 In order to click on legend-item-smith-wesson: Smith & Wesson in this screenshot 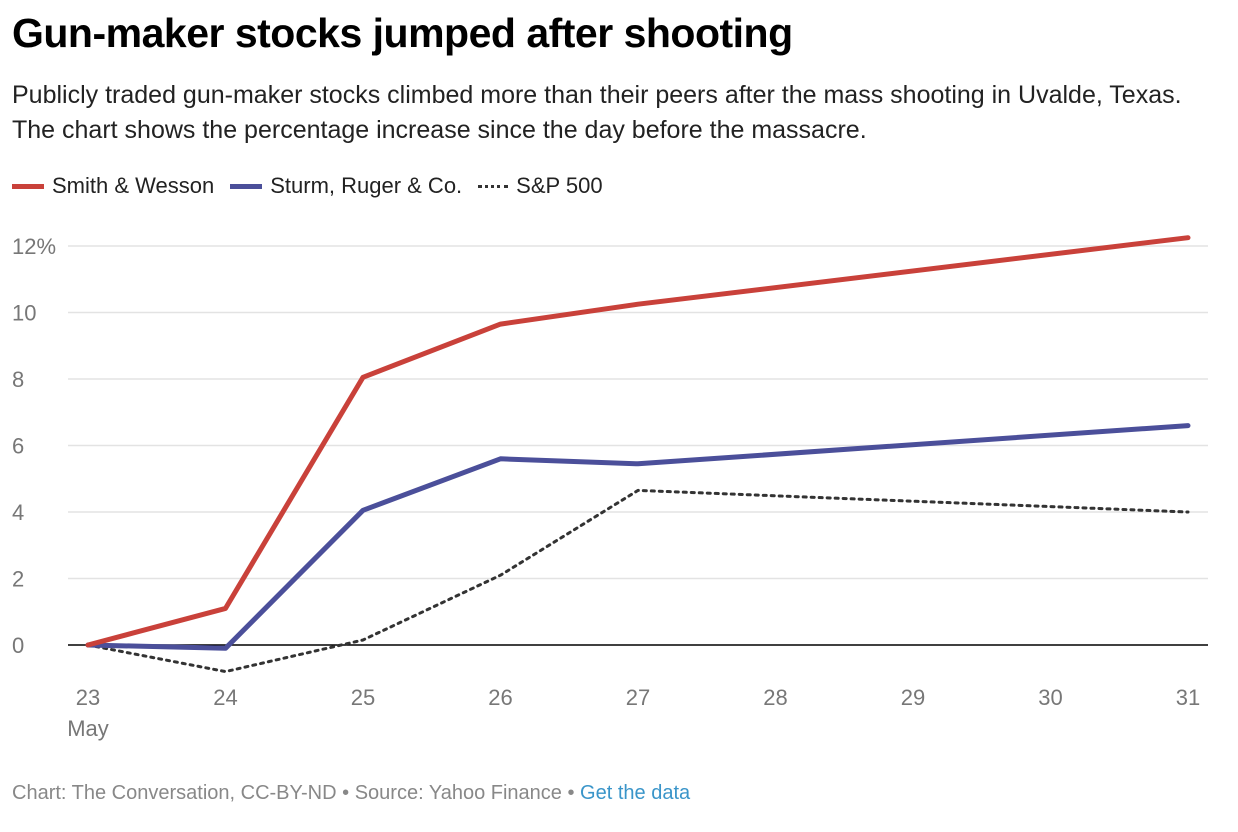, I will do `click(113, 186)`.